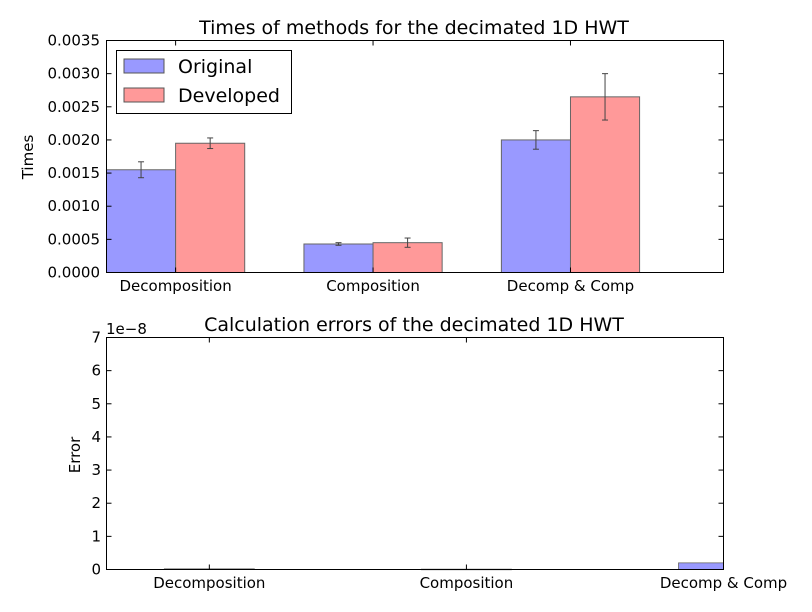 The width and height of the screenshot is (812, 612). Describe the element at coordinates (407, 242) in the screenshot. I see `error-bar-developed-composition` at that location.